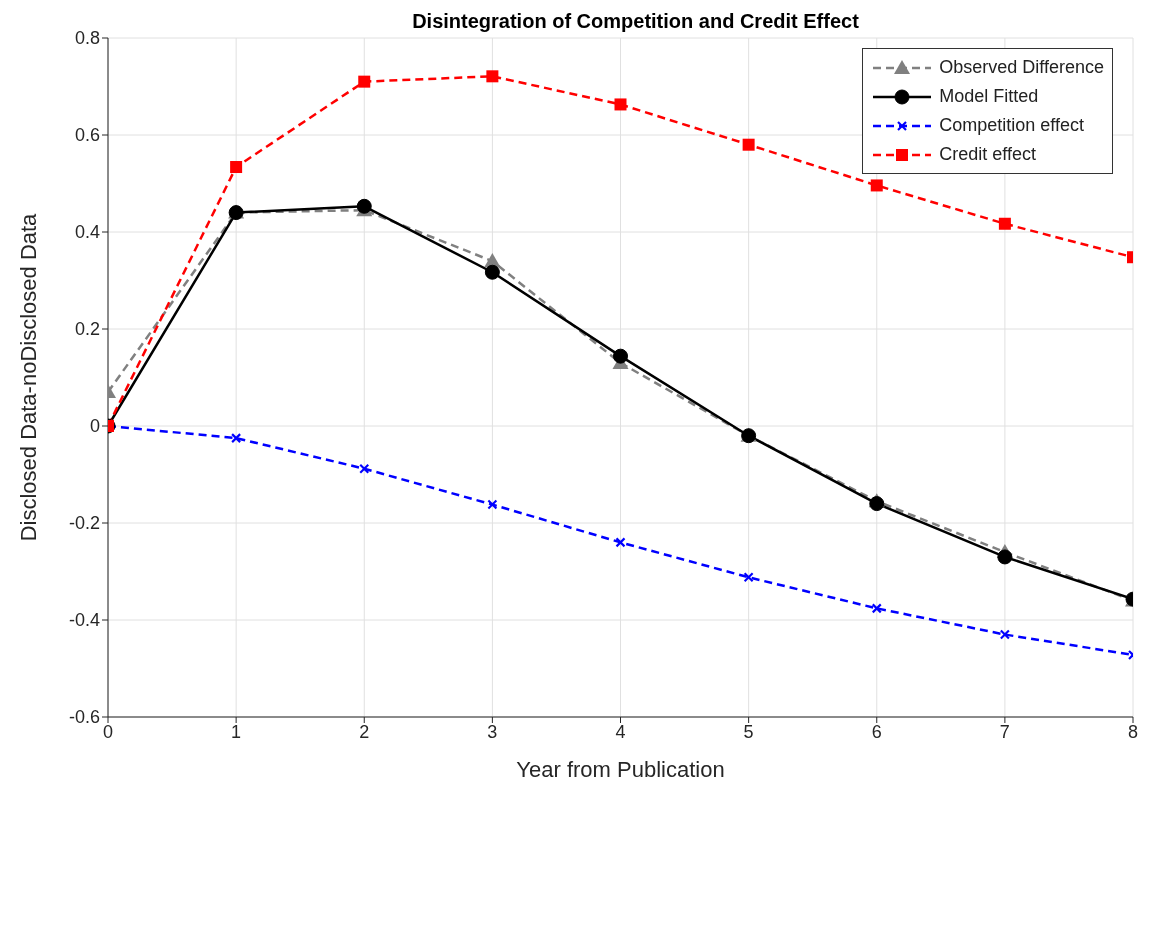 This screenshot has height=941, width=1151. Describe the element at coordinates (364, 731) in the screenshot. I see `x-tick-label: 2` at that location.